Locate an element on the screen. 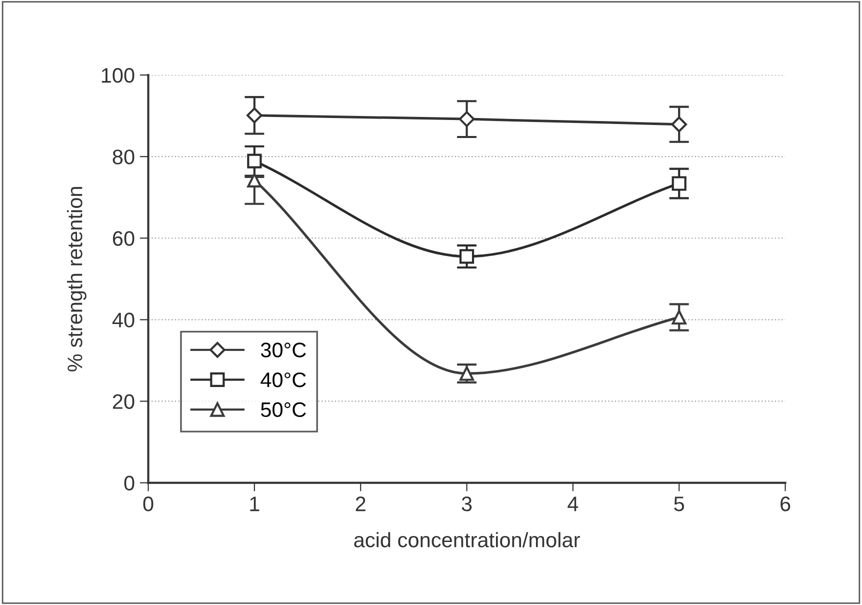  y-tick-label: 40 is located at coordinates (123, 320).